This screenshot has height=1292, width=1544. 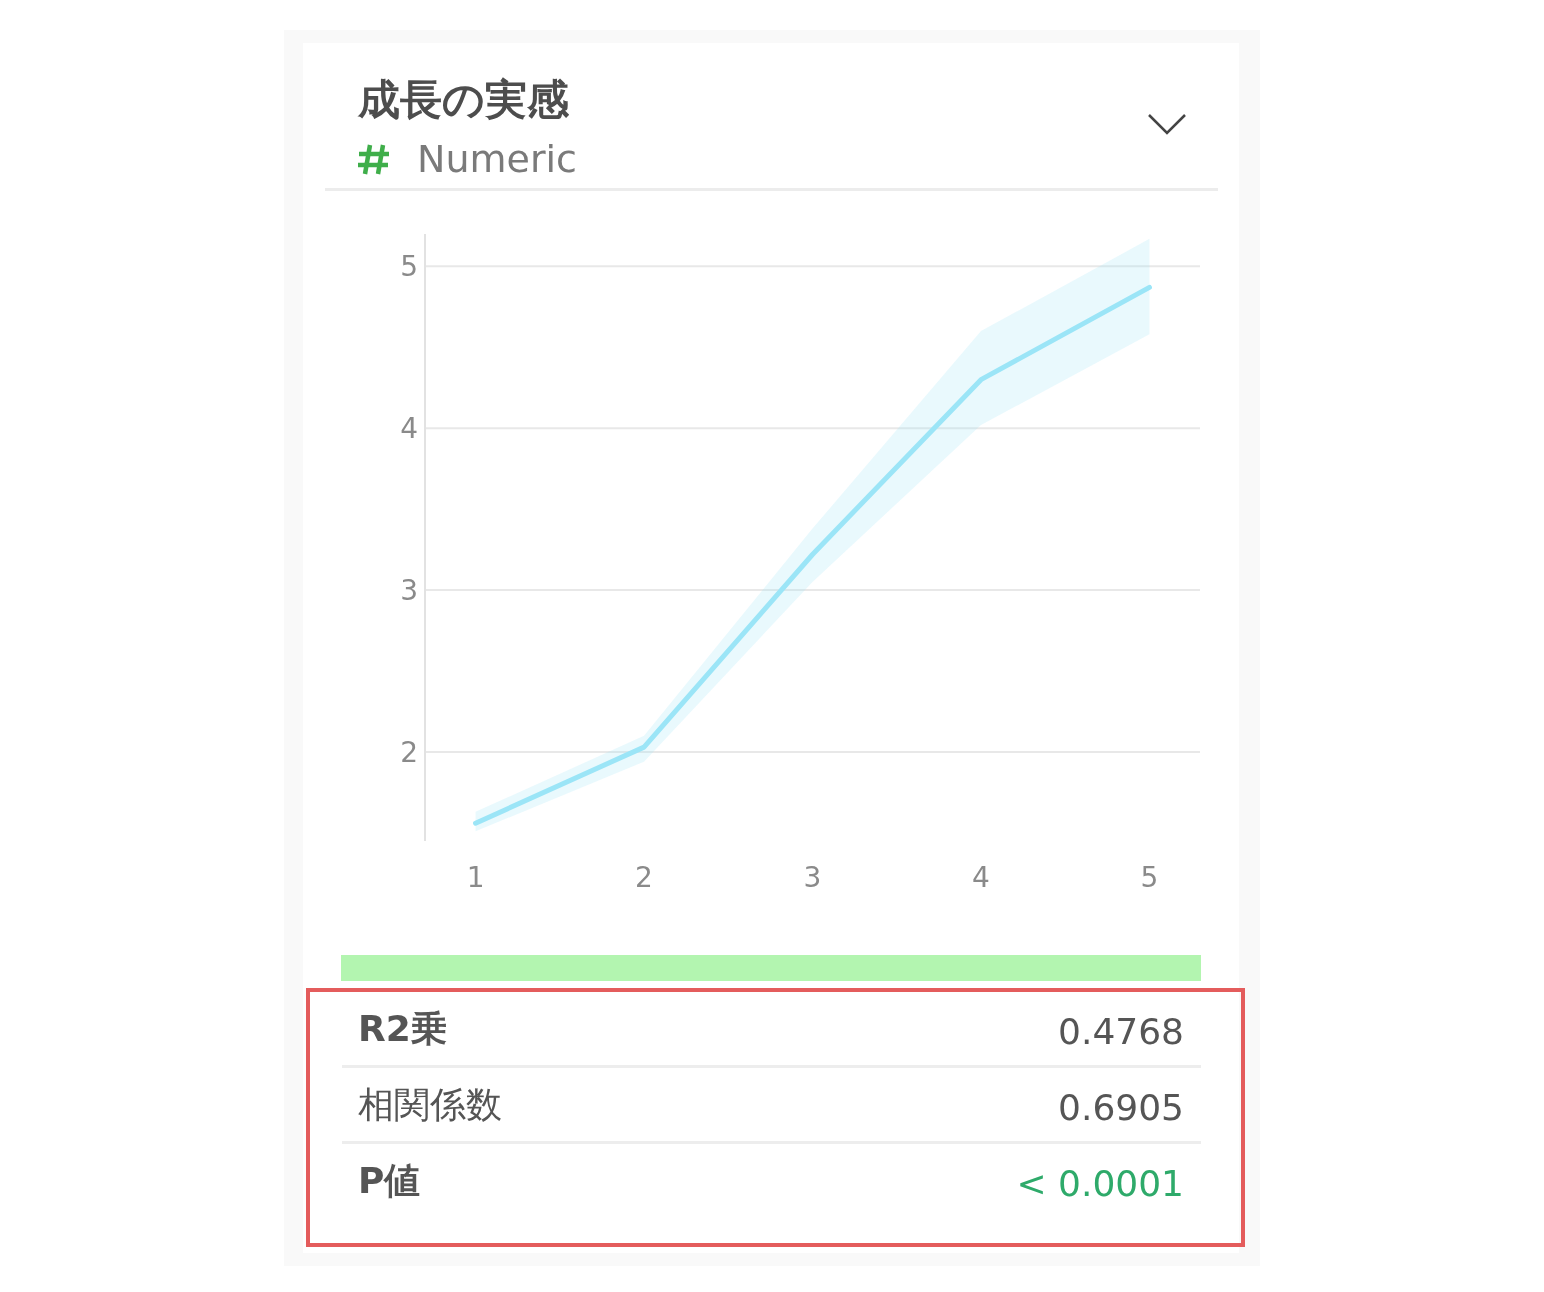 What do you see at coordinates (409, 591) in the screenshot?
I see `y-tick-label: 3` at bounding box center [409, 591].